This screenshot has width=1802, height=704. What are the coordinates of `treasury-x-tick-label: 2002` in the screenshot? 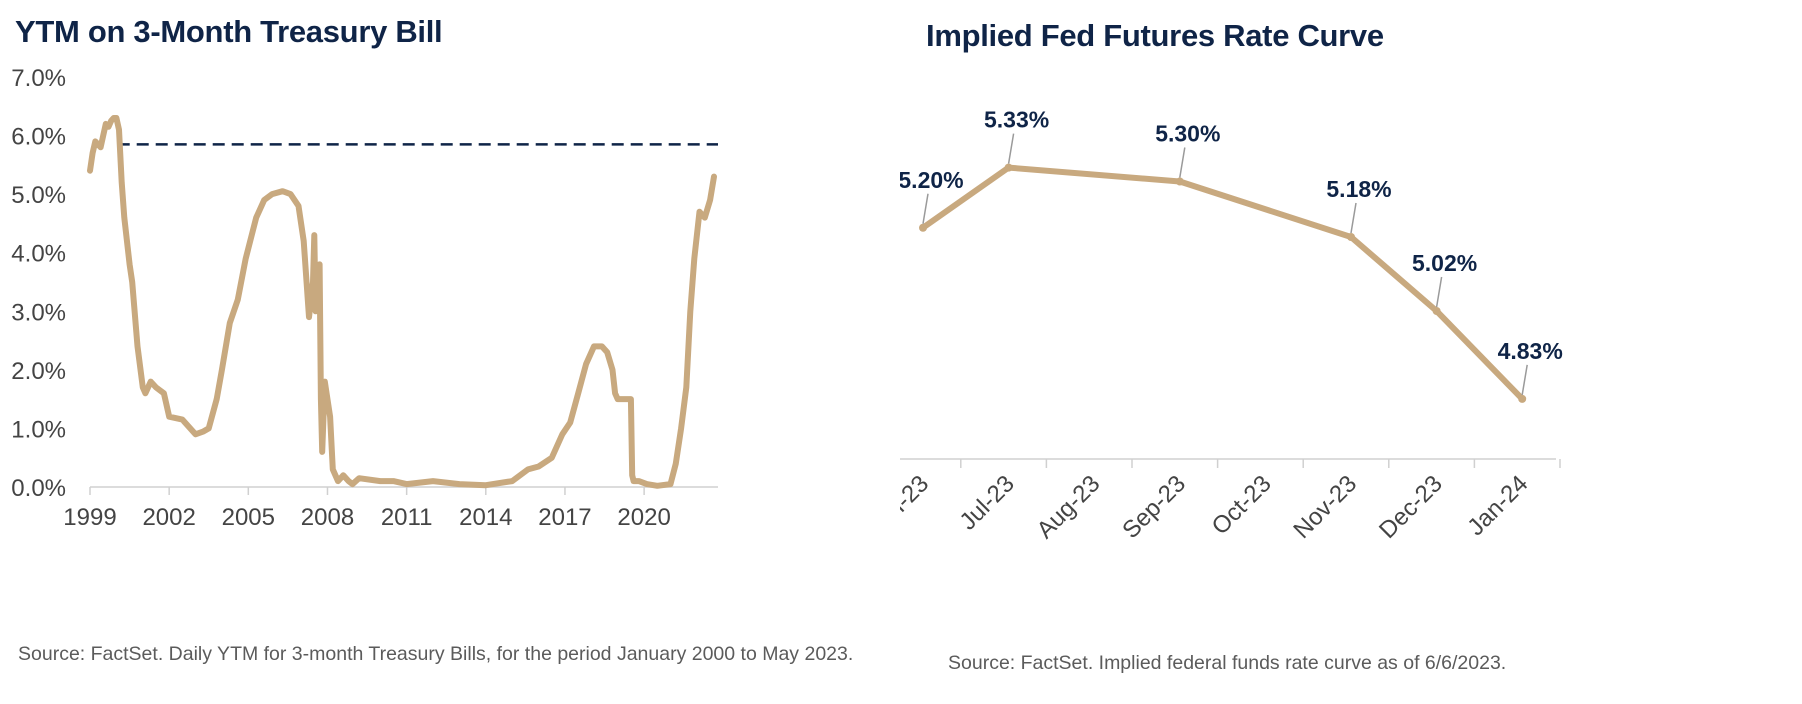 It's located at (168, 517).